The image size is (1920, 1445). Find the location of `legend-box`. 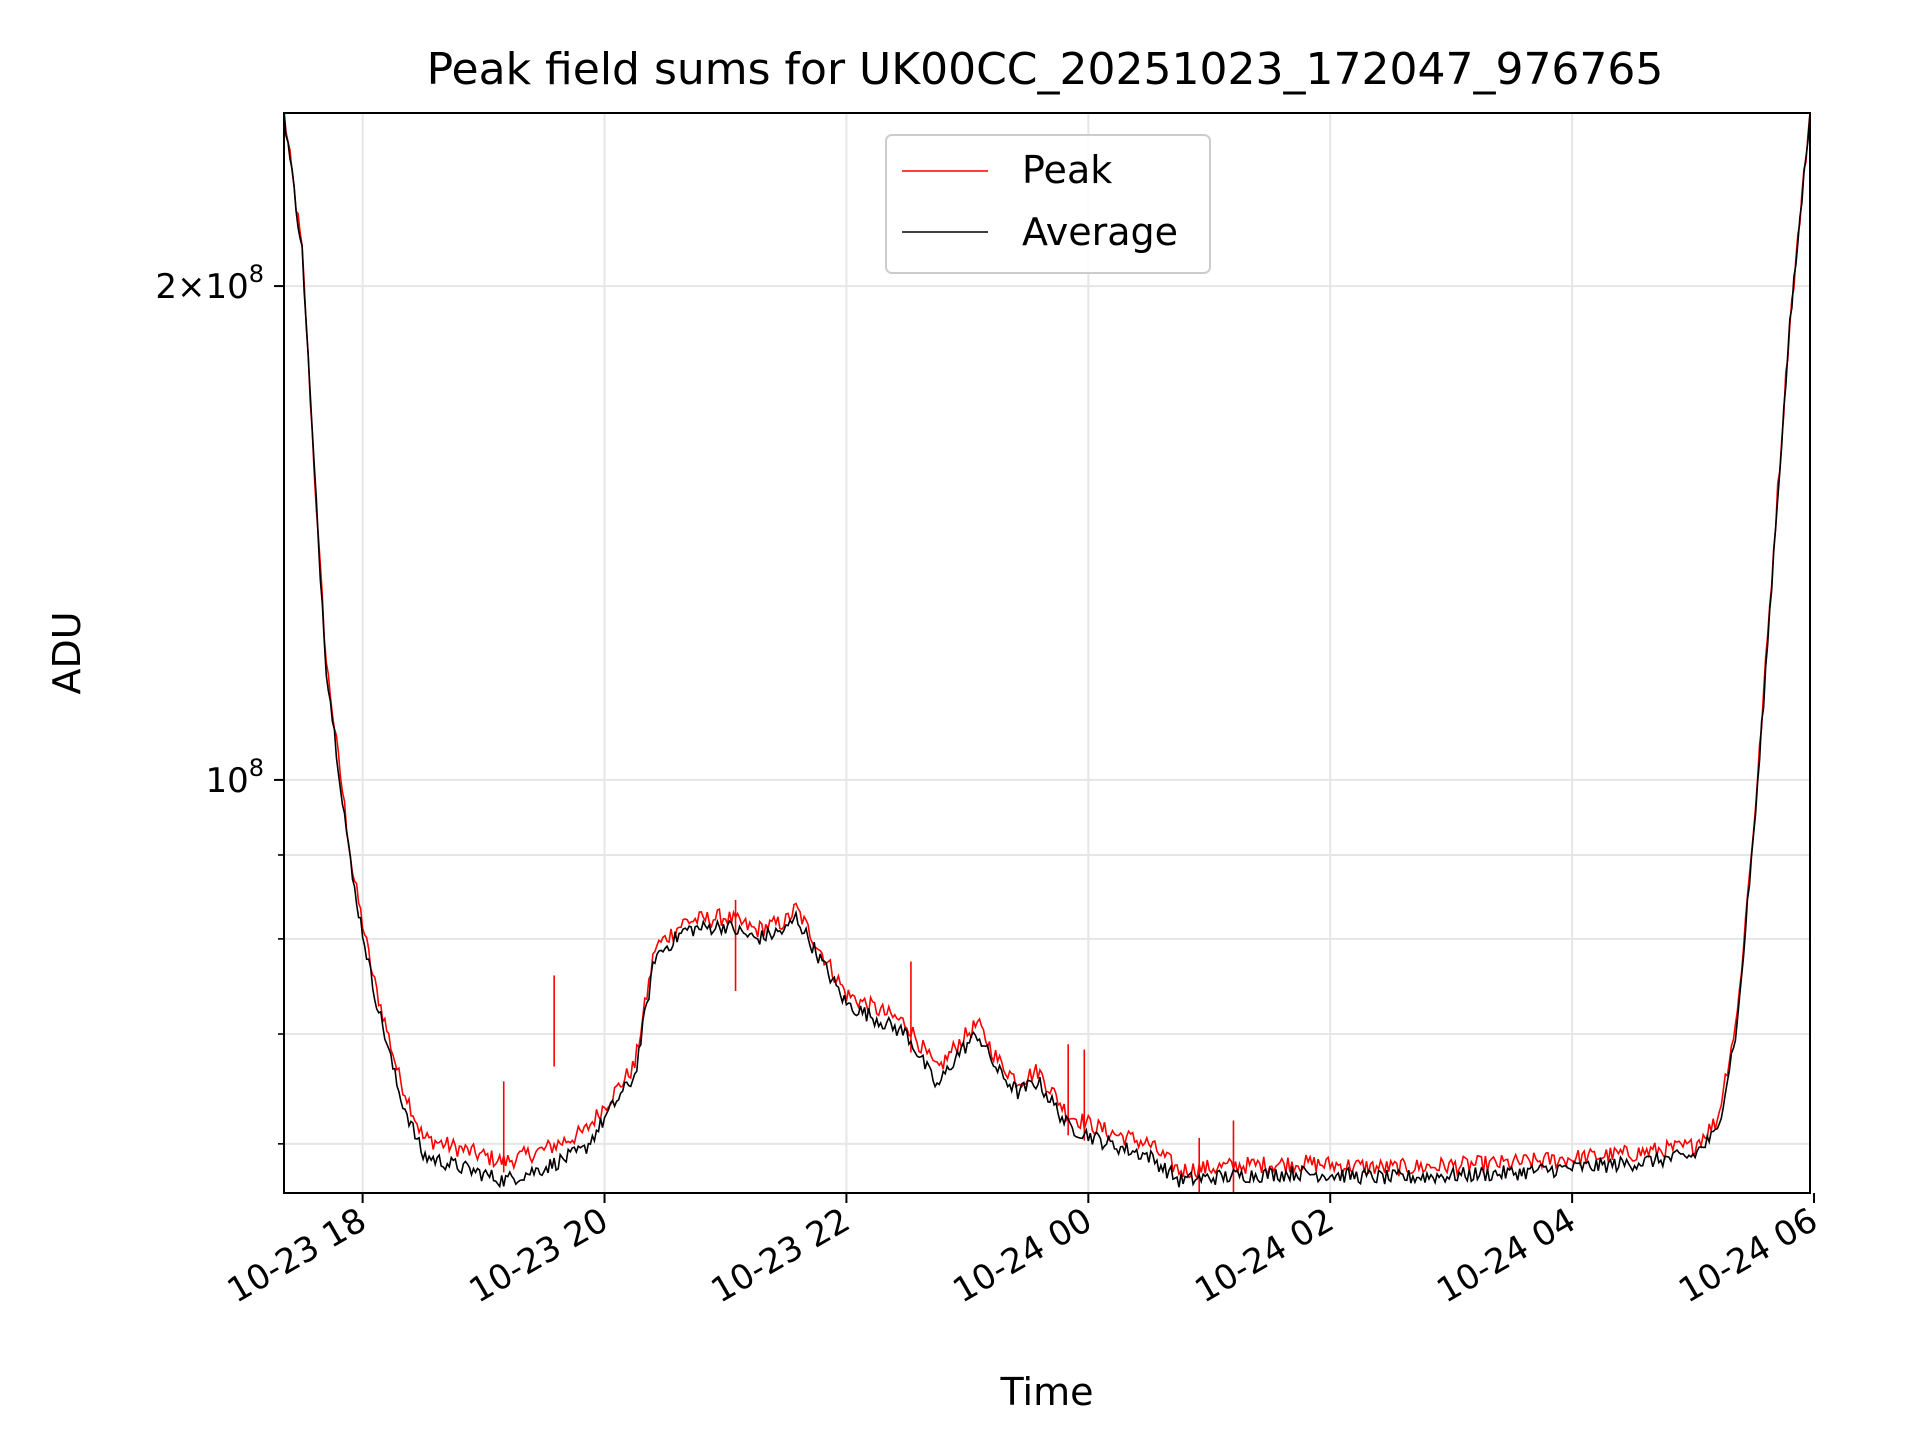

legend-box is located at coordinates (1048, 204).